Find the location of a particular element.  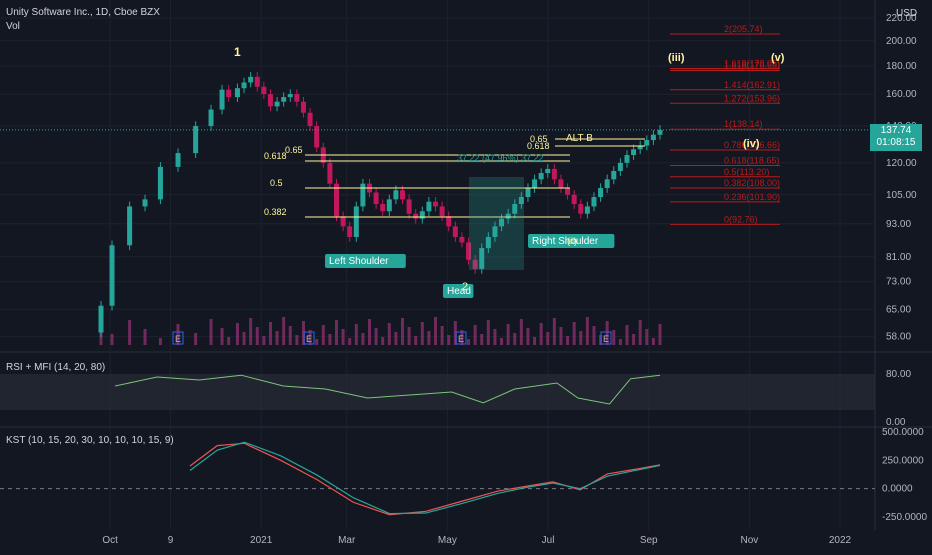

retracement-label: 0.65 is located at coordinates (539, 139).